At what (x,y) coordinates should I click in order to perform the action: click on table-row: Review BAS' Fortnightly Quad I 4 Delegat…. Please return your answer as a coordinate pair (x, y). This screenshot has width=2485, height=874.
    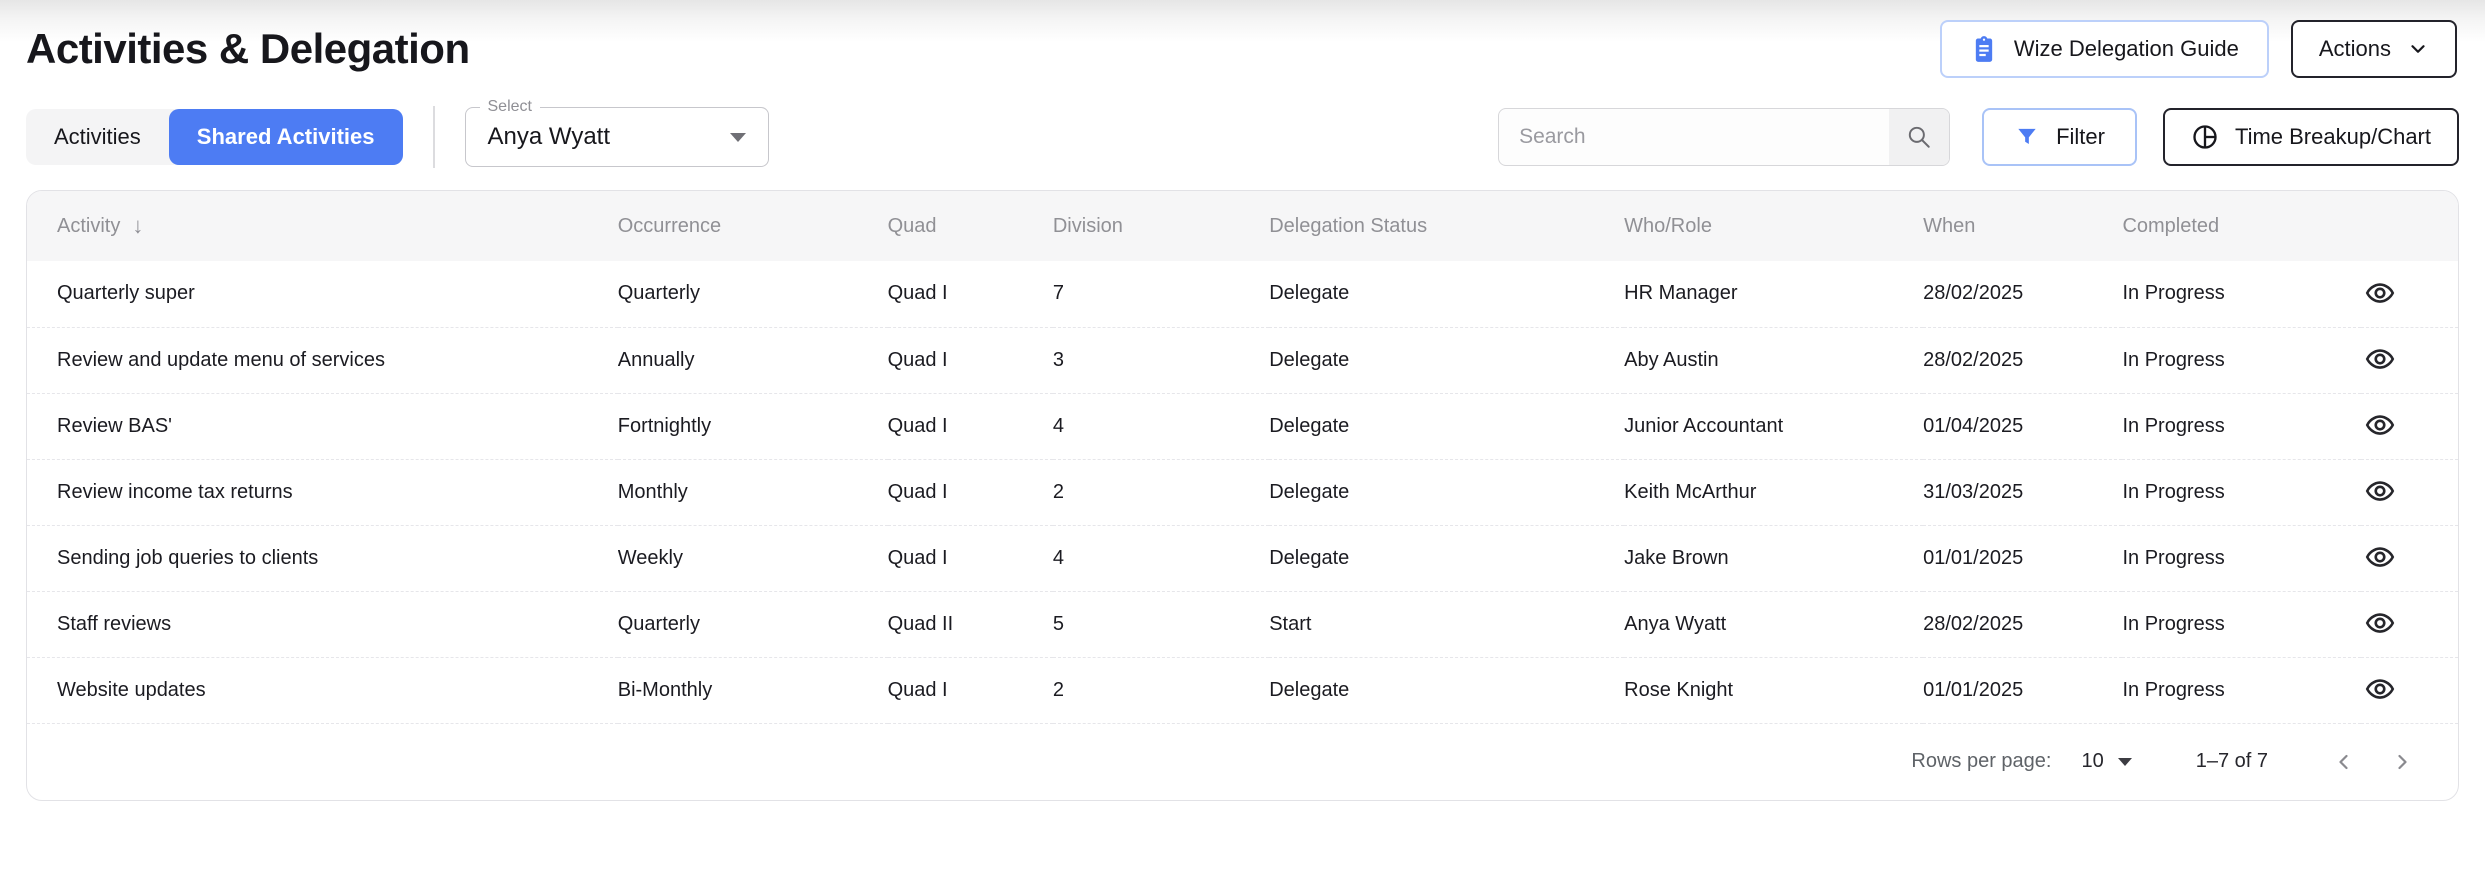
    Looking at the image, I should click on (1242, 426).